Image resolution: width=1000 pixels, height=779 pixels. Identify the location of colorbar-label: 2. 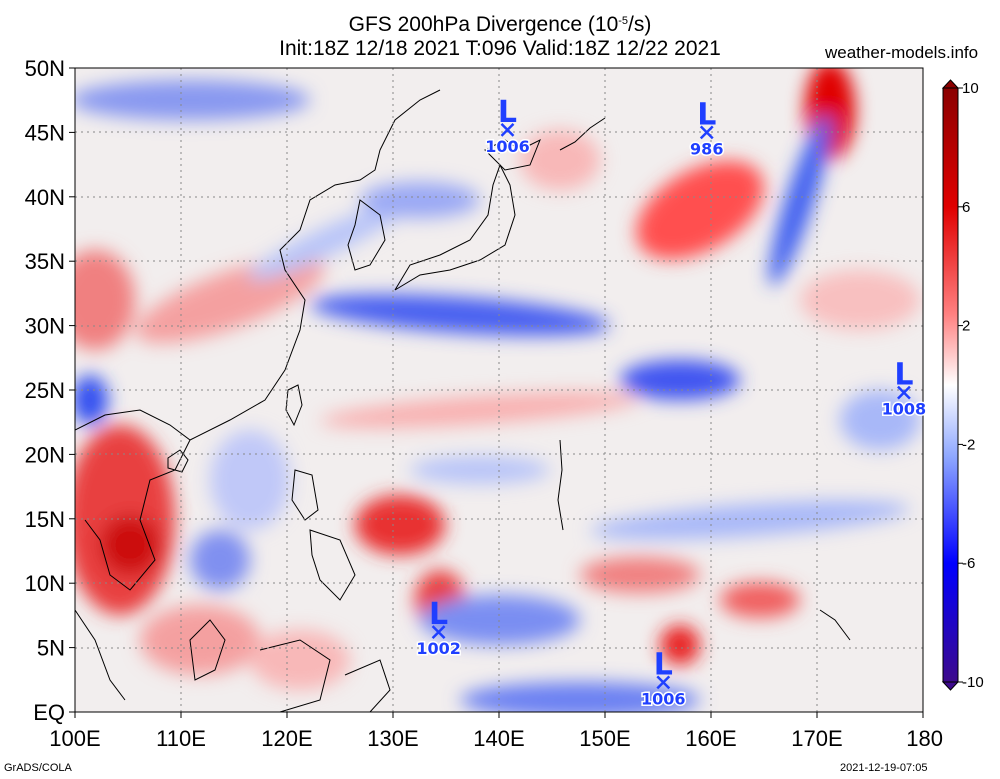
(966, 326).